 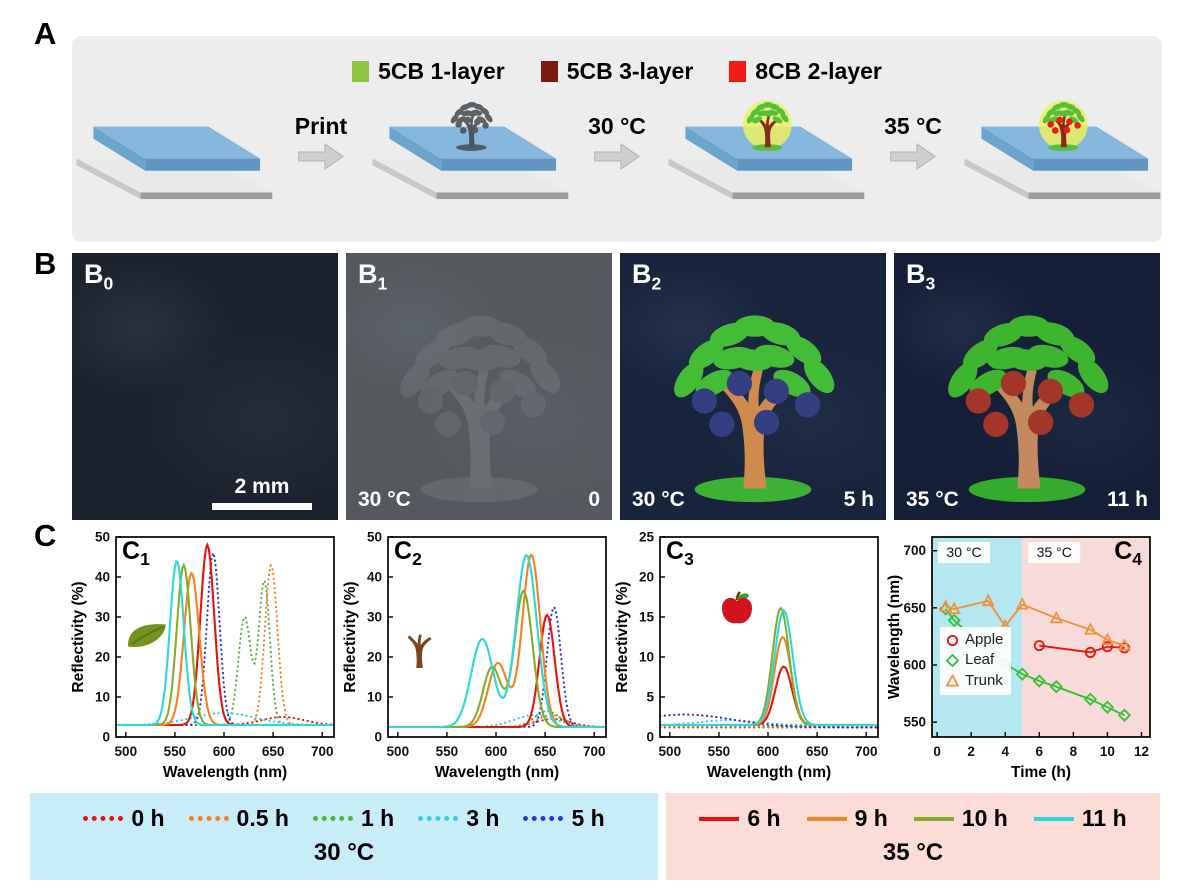 What do you see at coordinates (45, 535) in the screenshot?
I see `panel-c-label: C` at bounding box center [45, 535].